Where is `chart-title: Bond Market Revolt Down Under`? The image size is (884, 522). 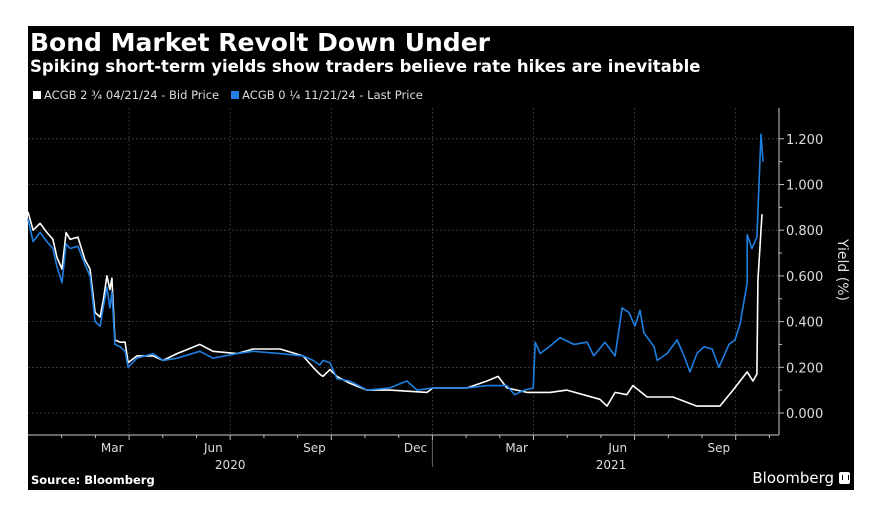
chart-title: Bond Market Revolt Down Under is located at coordinates (260, 42).